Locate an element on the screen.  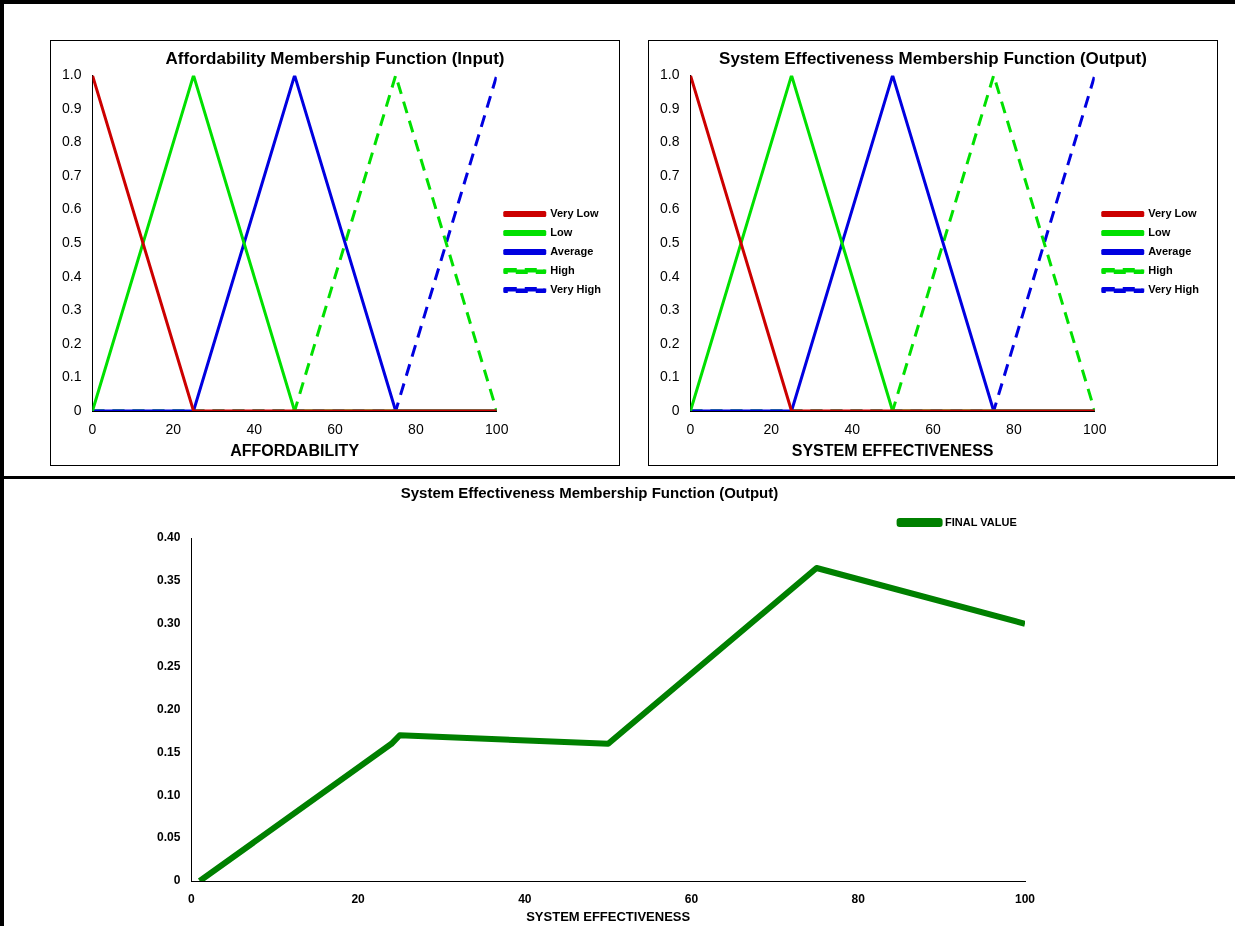
y-tick-label: 0.35 is located at coordinates (169, 580).